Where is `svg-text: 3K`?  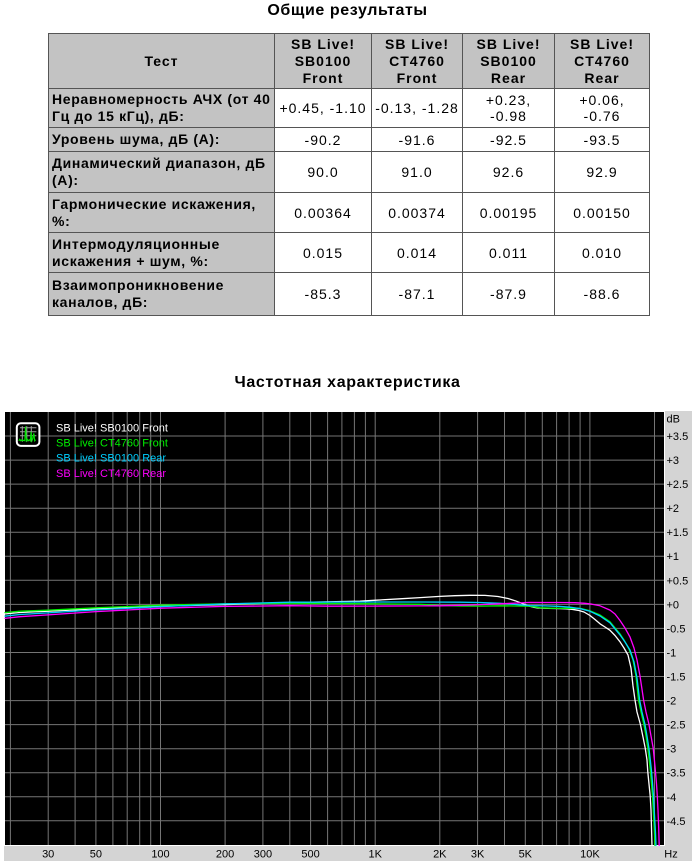
svg-text: 3K is located at coordinates (478, 855).